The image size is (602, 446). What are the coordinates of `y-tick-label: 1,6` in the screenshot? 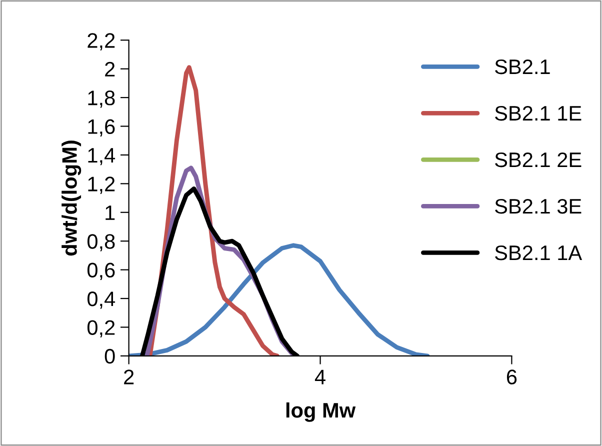 It's located at (101, 127).